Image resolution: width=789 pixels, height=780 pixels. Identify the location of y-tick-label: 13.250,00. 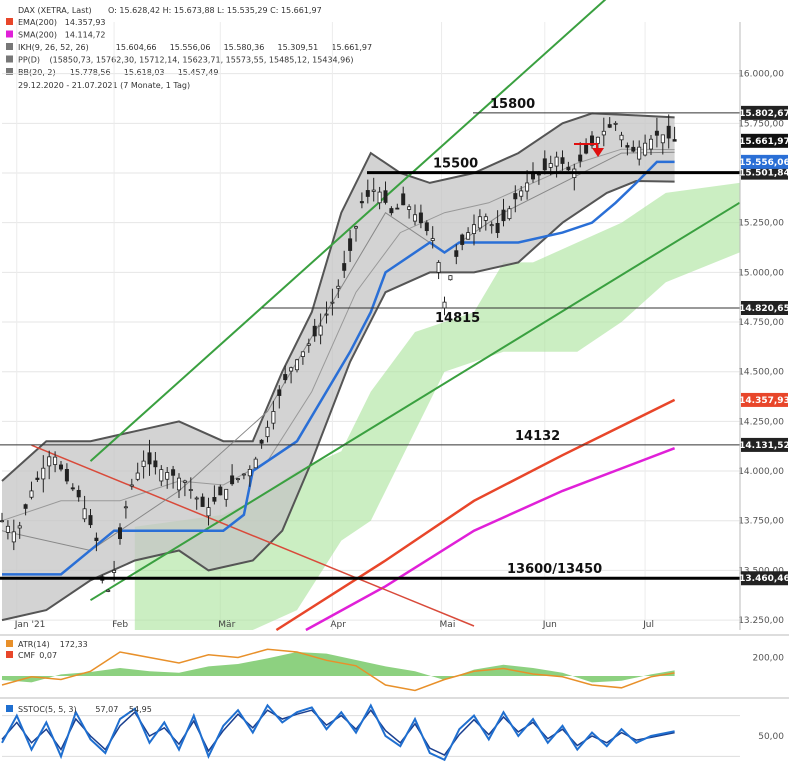
(761, 621).